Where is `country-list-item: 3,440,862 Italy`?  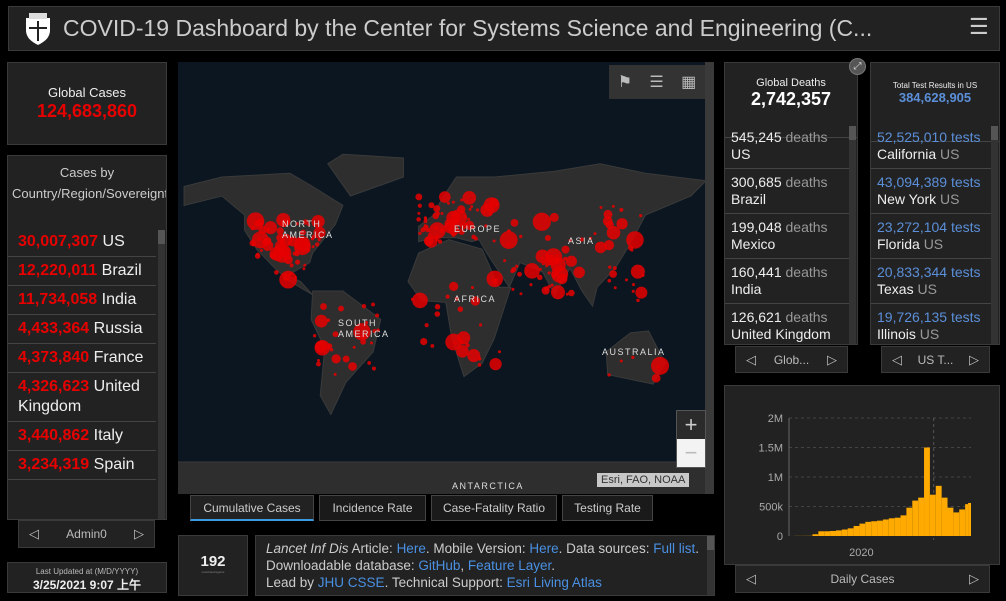
country-list-item: 3,440,862 Italy is located at coordinates (82, 436).